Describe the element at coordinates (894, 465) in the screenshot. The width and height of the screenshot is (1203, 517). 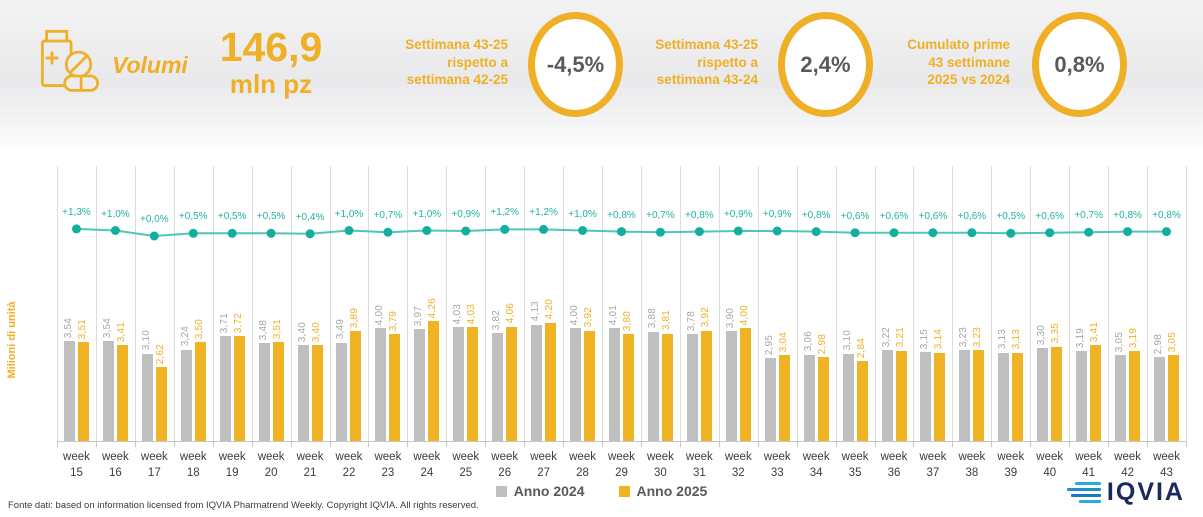
I see `x-axis-category: week 36` at that location.